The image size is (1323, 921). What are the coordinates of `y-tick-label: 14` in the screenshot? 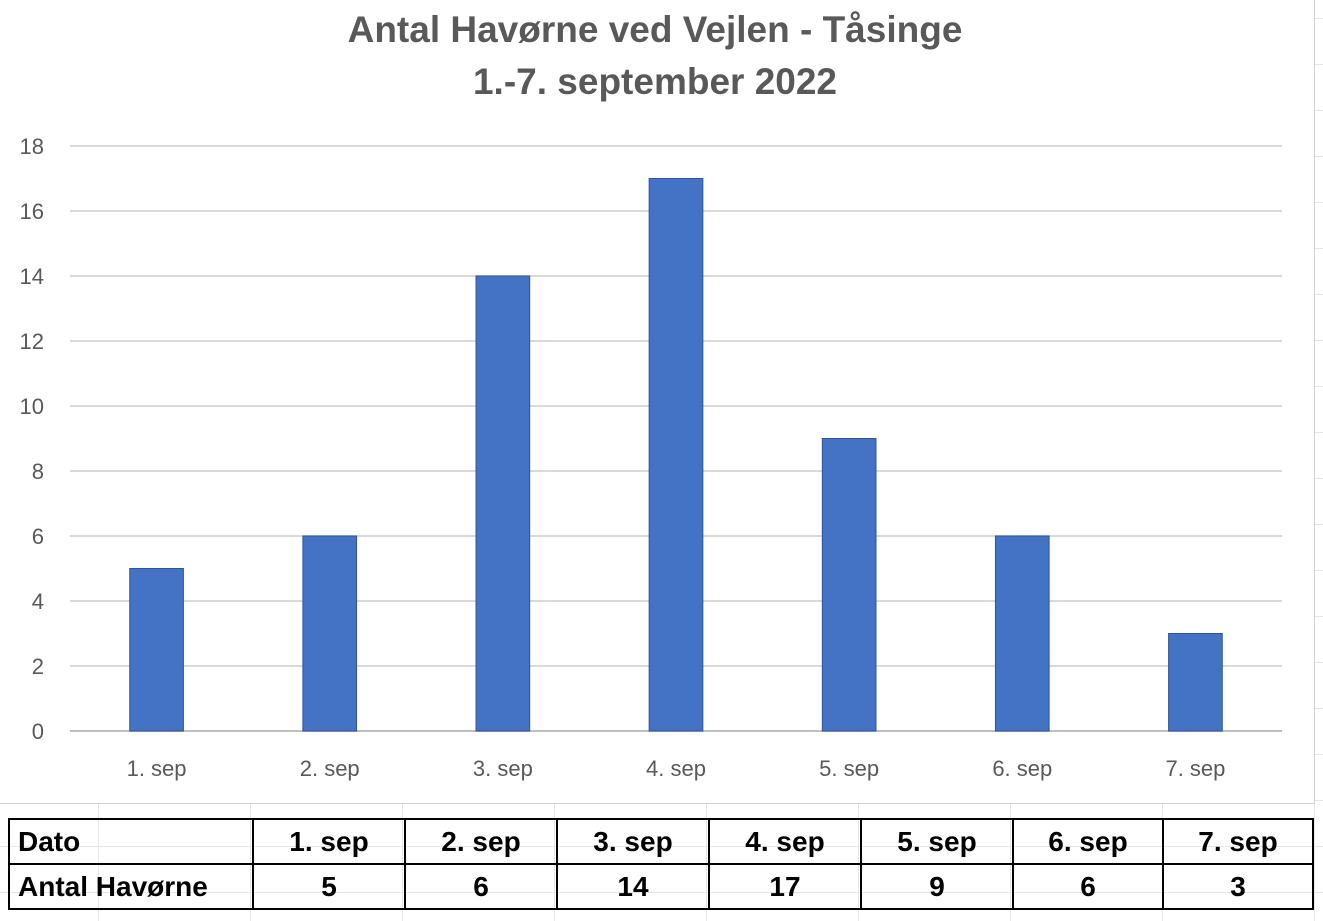 It's located at (32, 276).